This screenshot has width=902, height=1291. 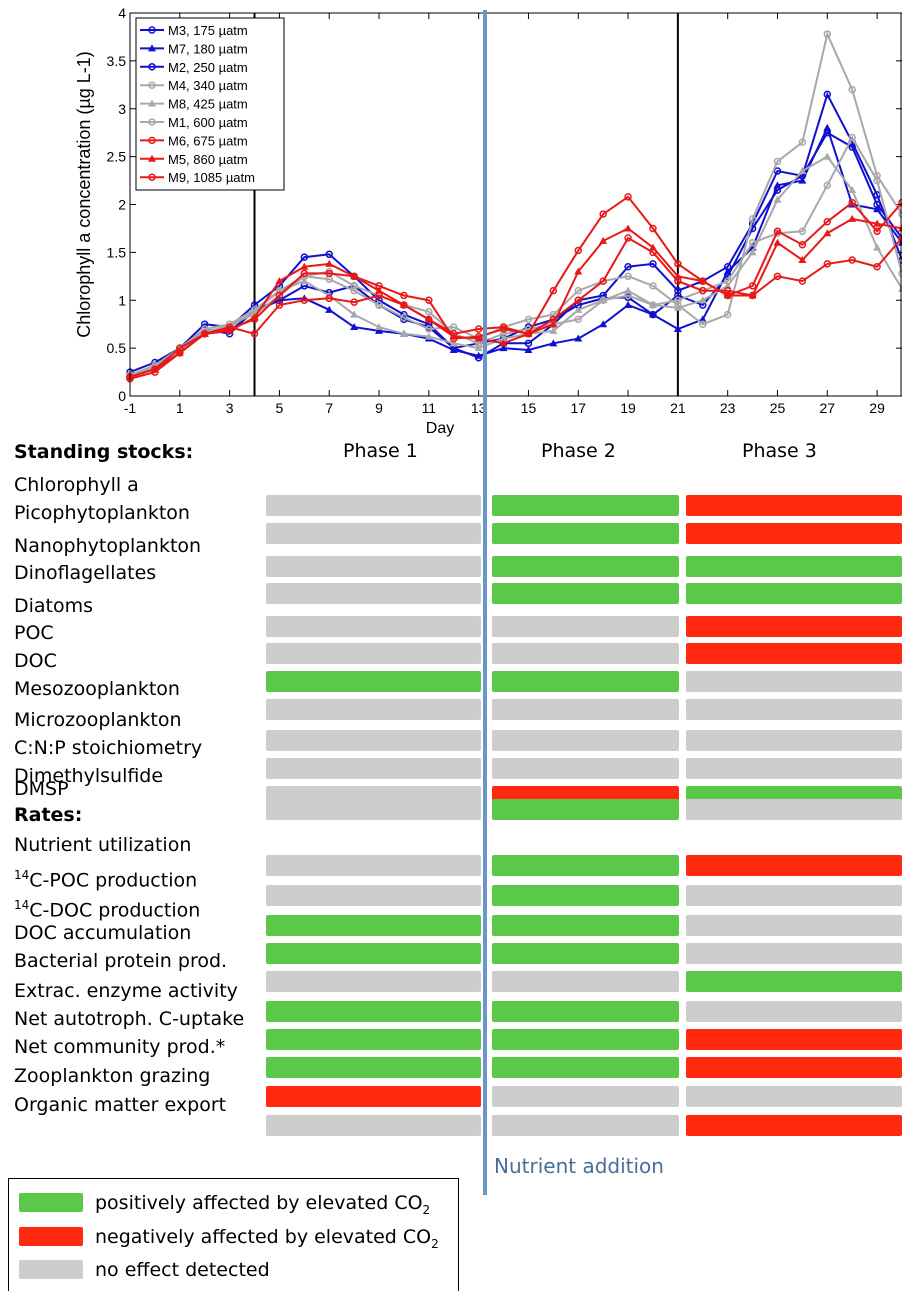 What do you see at coordinates (120, 961) in the screenshot?
I see `rate-label: Bacterial protein prod.` at bounding box center [120, 961].